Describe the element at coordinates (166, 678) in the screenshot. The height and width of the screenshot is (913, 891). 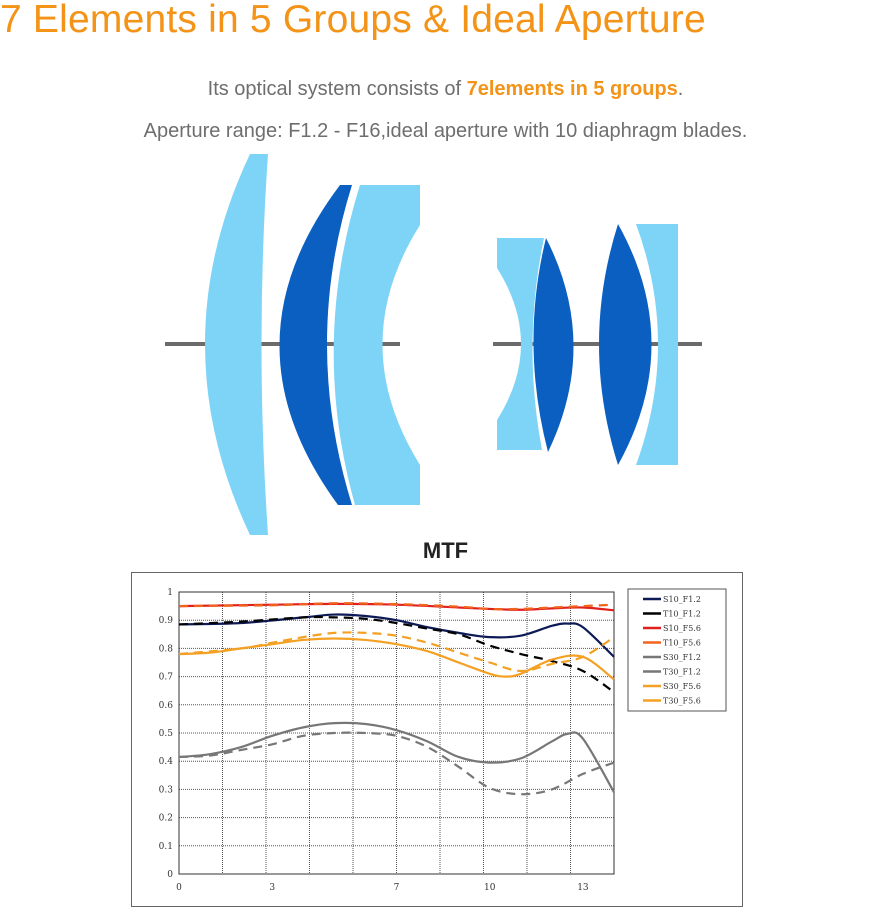
I see `y-tick-label: 0.7` at that location.